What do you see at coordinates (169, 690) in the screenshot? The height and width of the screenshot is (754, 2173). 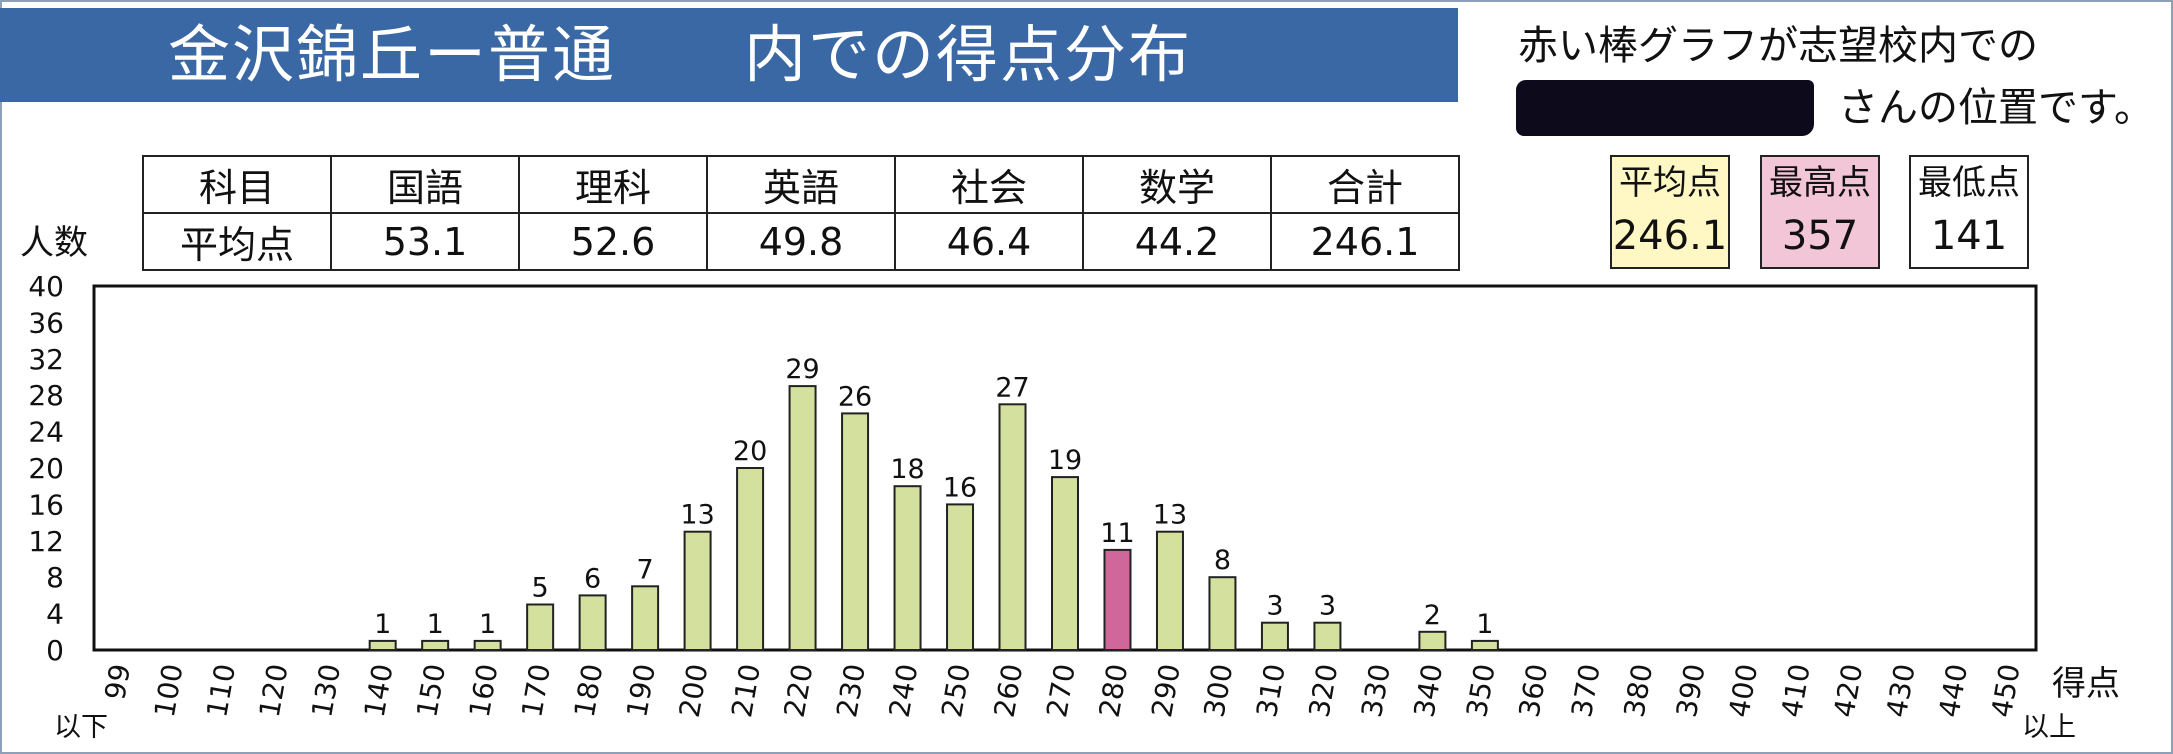 I see `x-tick-label: 100` at bounding box center [169, 690].